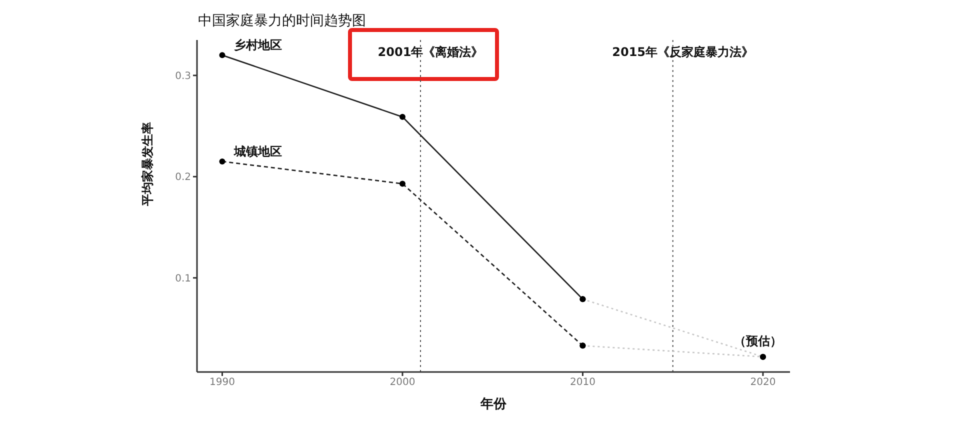 This screenshot has width=966, height=423. What do you see at coordinates (183, 76) in the screenshot?
I see `y-tick-label: 0.3` at bounding box center [183, 76].